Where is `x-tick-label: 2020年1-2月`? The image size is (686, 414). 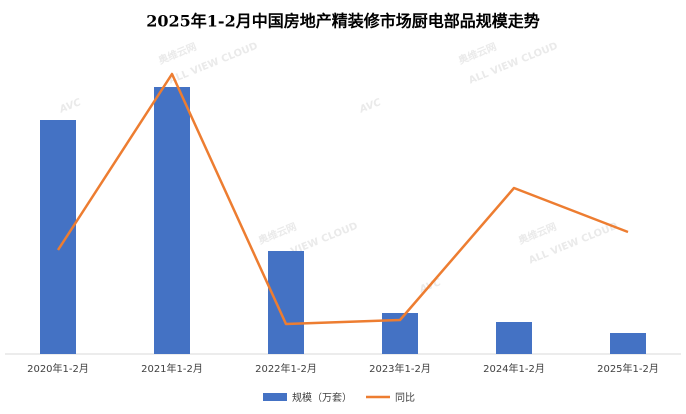 x-tick-label: 2020年1-2月 is located at coordinates (58, 368).